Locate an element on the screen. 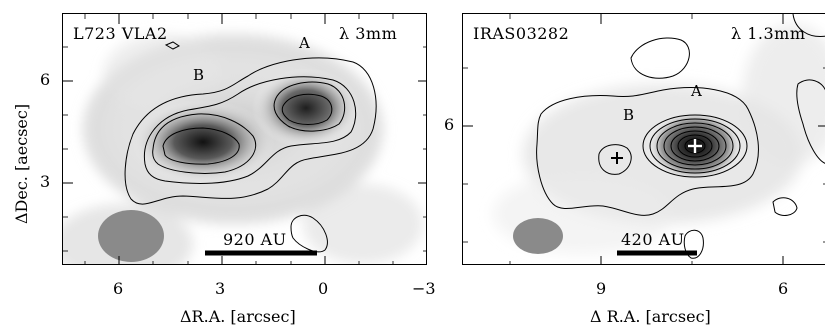 The image size is (825, 331). source-a-emission is located at coordinates (306, 108).